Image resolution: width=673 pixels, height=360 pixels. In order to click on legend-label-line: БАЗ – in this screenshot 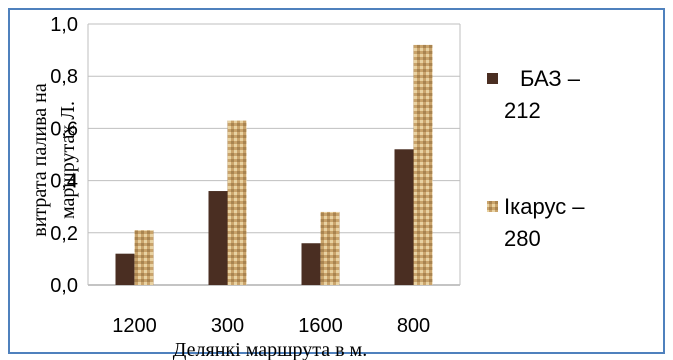, I will do `click(550, 78)`.